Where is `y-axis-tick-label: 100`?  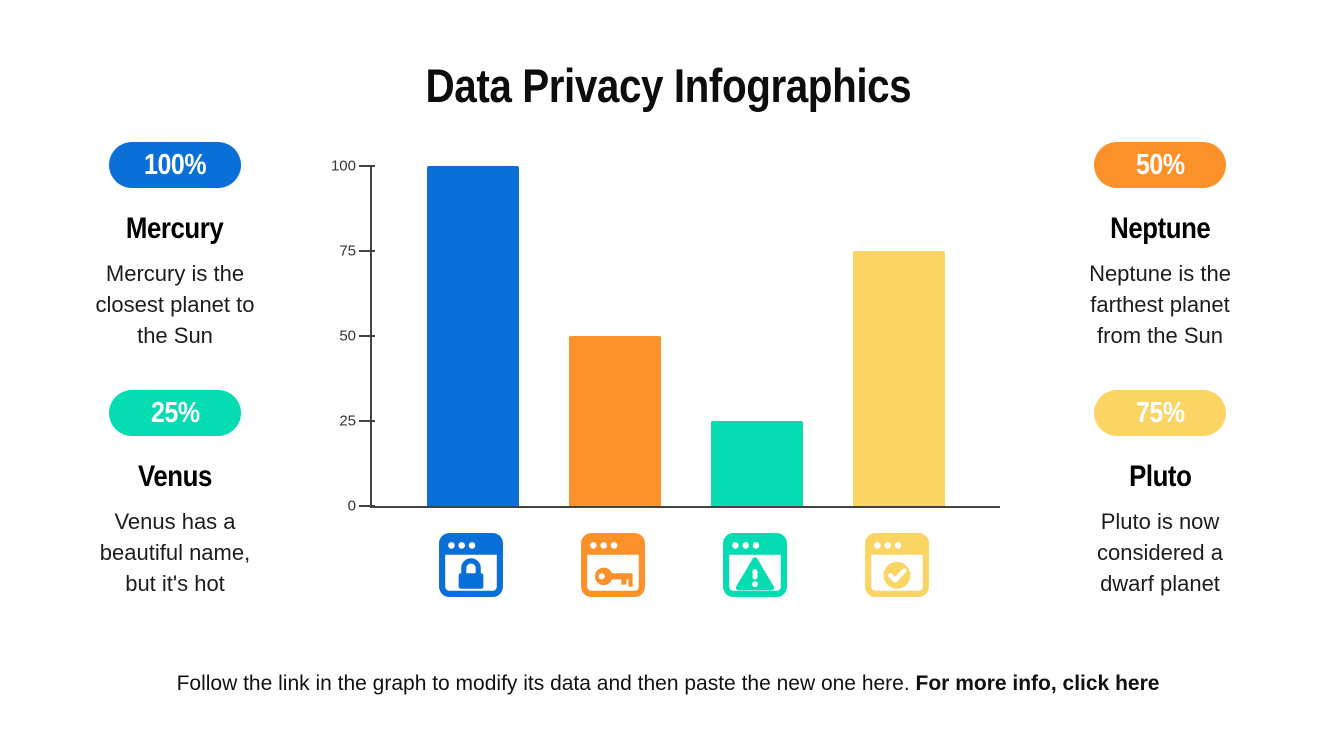
y-axis-tick-label: 100 is located at coordinates (343, 166).